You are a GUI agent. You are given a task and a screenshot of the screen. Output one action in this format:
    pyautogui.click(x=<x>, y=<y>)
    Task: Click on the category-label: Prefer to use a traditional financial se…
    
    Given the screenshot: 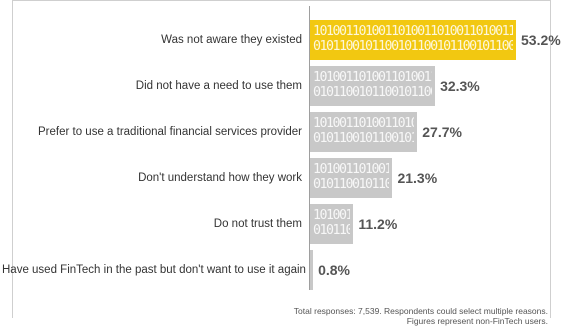 What is the action you would take?
    pyautogui.click(x=170, y=132)
    